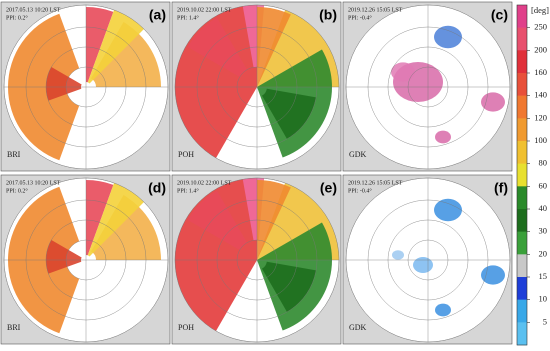 The height and width of the screenshot is (351, 550). What do you see at coordinates (540, 95) in the screenshot?
I see `colorbar-label: 140` at bounding box center [540, 95].